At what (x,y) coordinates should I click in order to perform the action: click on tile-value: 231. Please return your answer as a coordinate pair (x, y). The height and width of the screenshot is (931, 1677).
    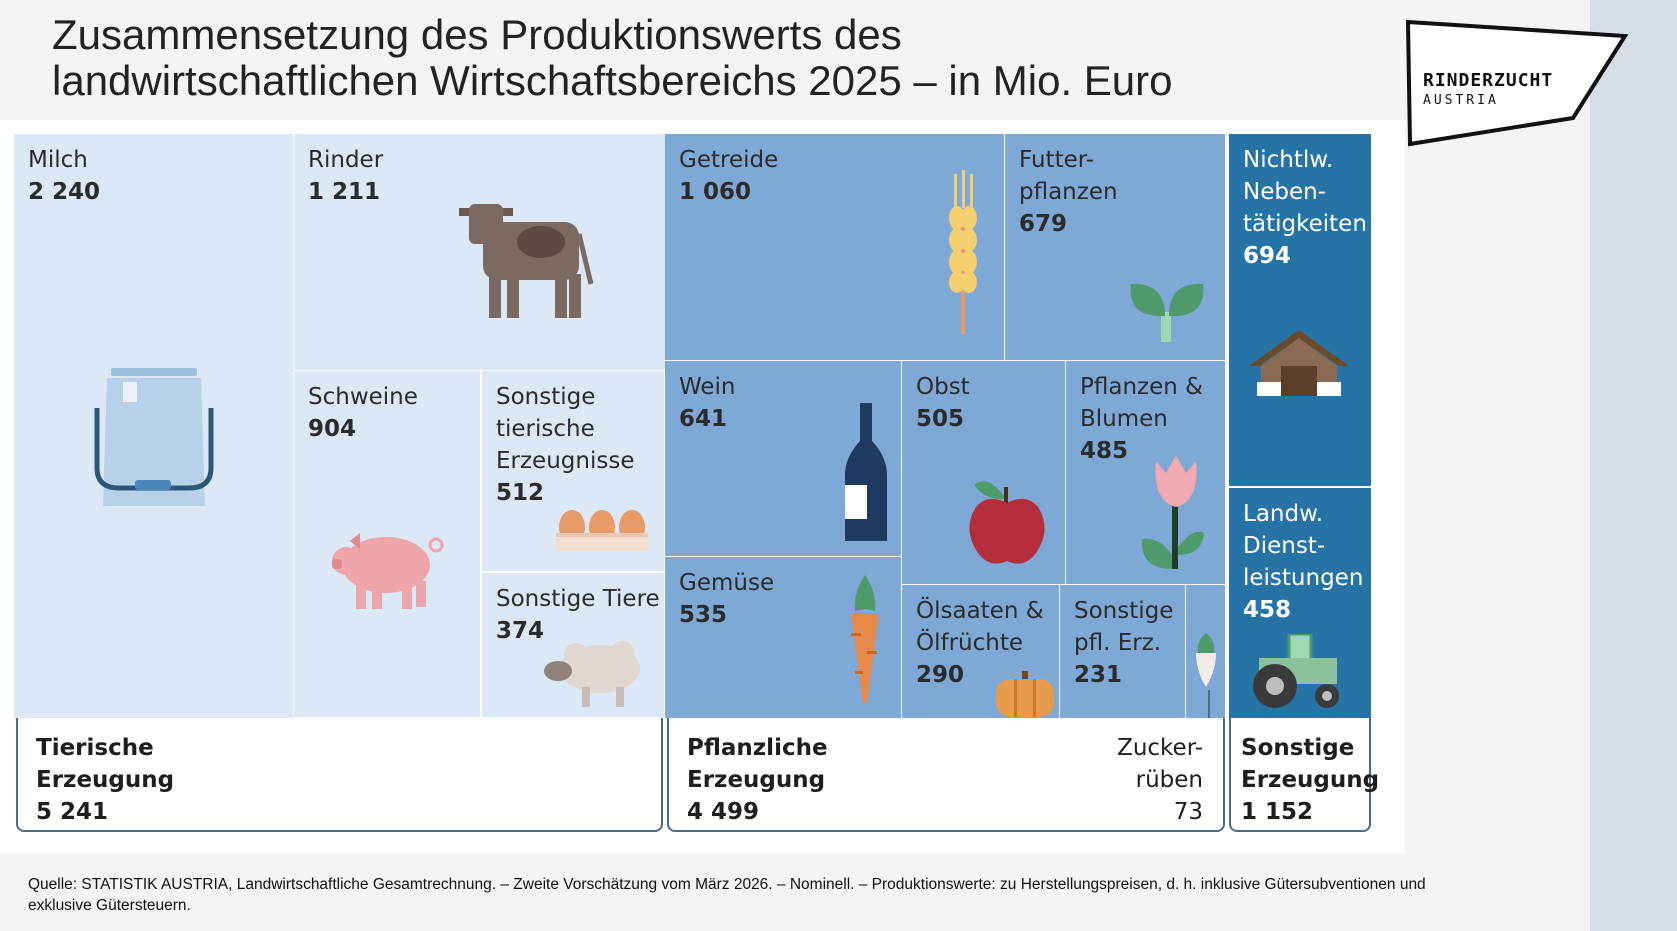
    Looking at the image, I should click on (1098, 675).